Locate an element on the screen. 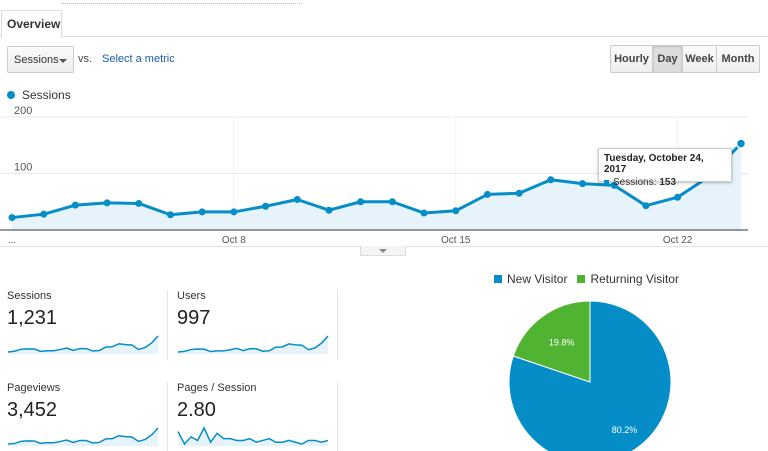 The width and height of the screenshot is (768, 451). tab-overview: Overview is located at coordinates (31, 24).